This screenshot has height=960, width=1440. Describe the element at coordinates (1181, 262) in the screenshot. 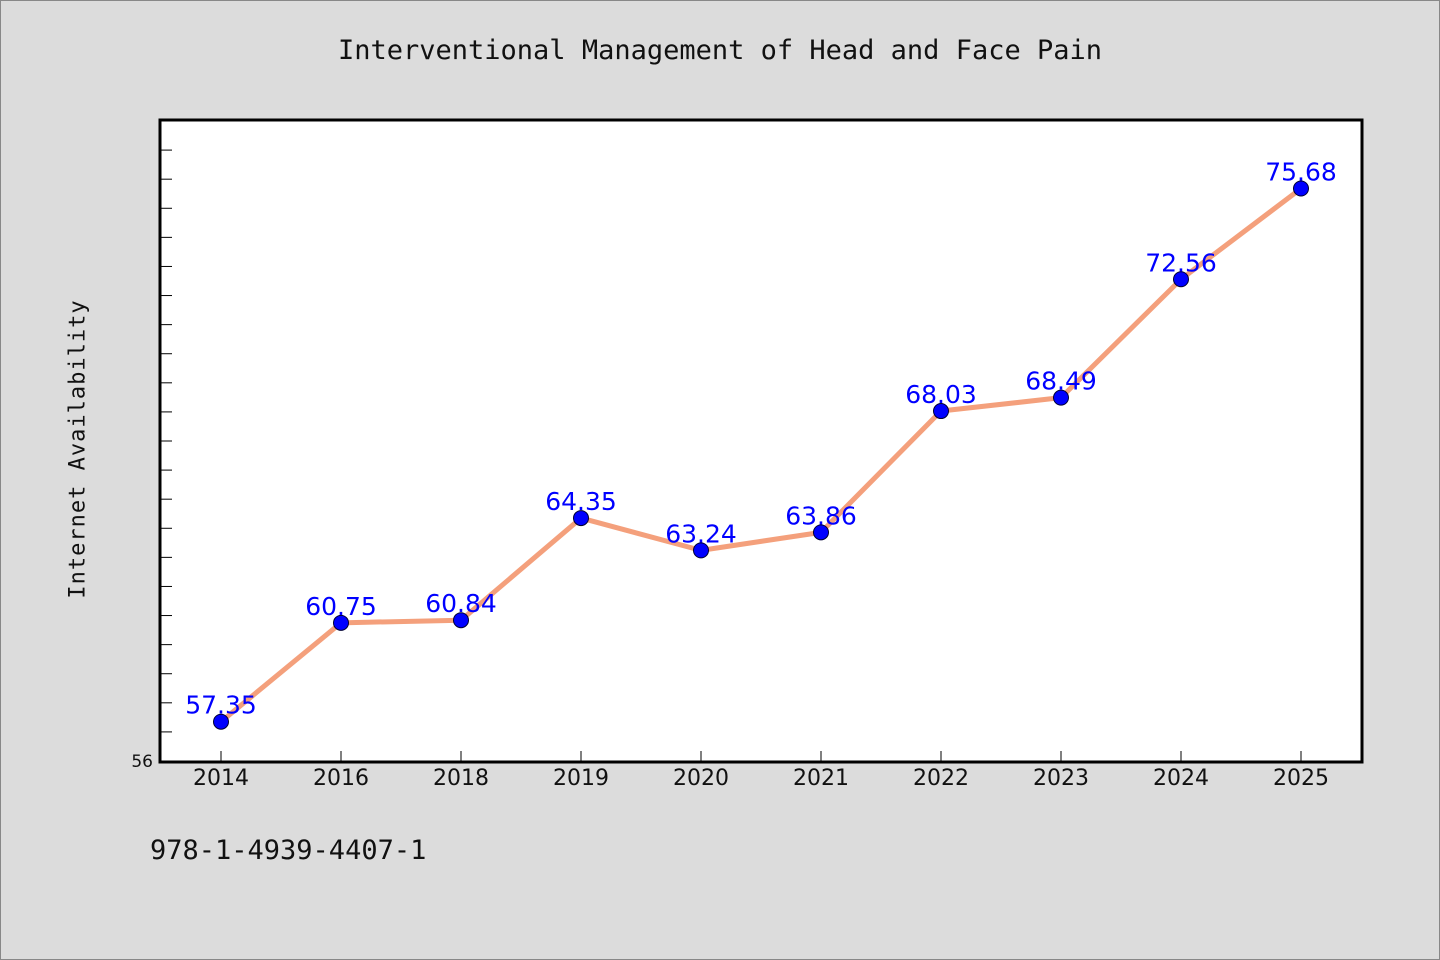

I see `data-label: 72.56` at that location.